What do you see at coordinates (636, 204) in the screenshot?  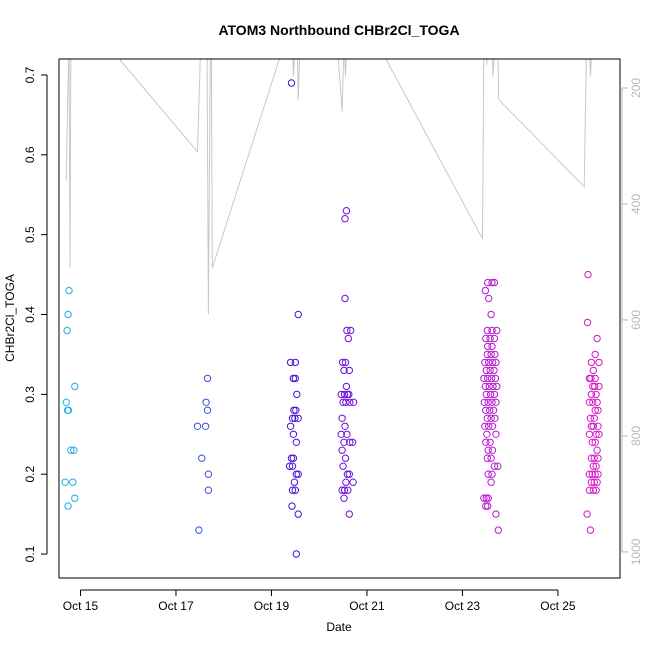 I see `y2-tick-label: 400` at bounding box center [636, 204].